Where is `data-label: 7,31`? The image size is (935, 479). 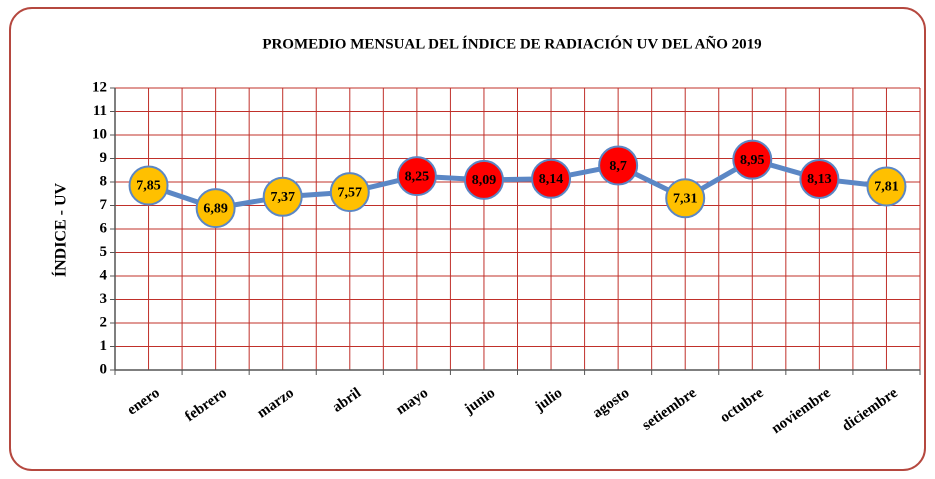
data-label: 7,31 is located at coordinates (685, 198).